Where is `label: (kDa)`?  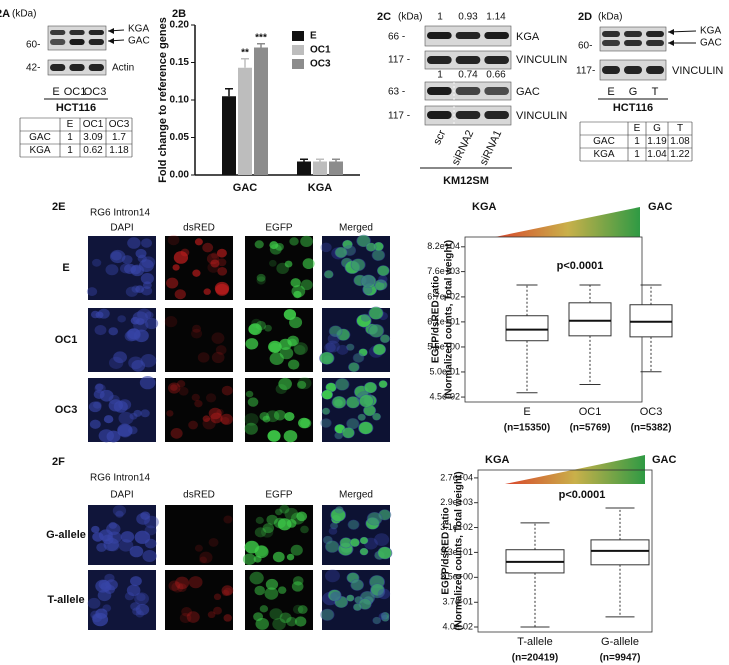
label: (kDa) is located at coordinates (24, 14).